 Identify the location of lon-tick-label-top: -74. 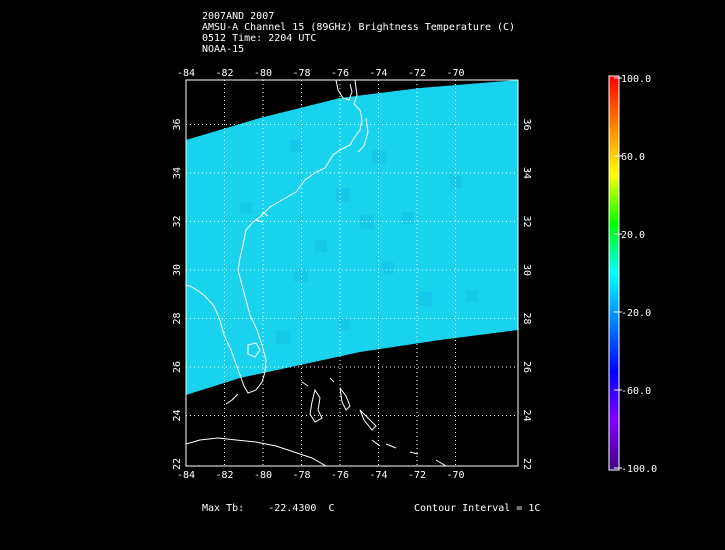
(378, 73).